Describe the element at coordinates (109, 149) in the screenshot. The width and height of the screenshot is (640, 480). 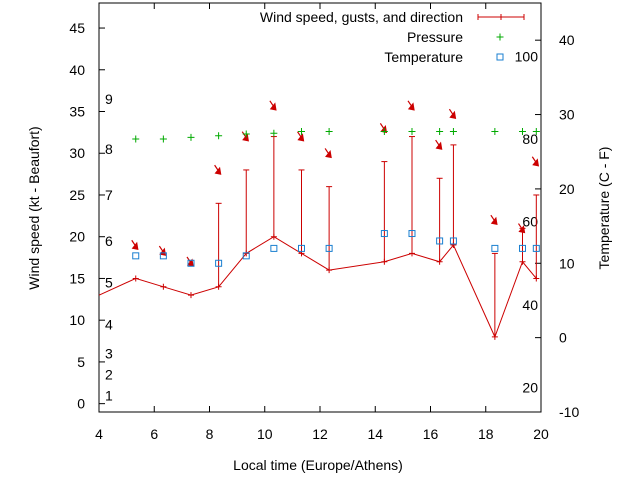
I see `beaufort-label-8: 8` at that location.